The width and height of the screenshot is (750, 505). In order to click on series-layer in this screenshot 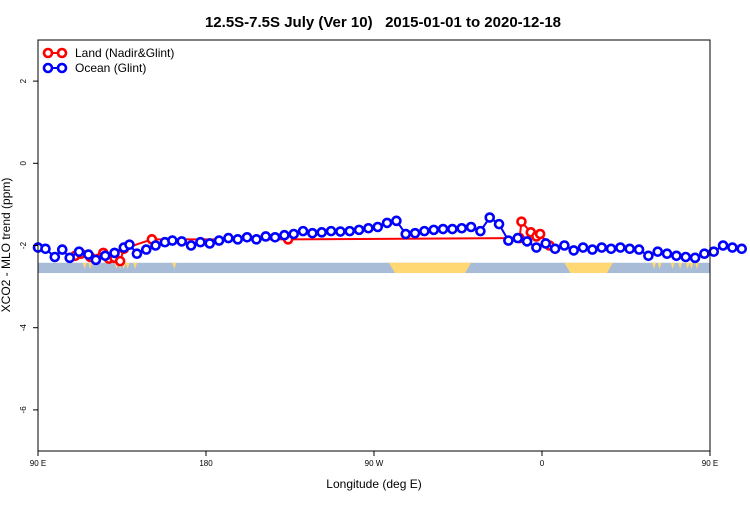, I will do `click(390, 239)`.